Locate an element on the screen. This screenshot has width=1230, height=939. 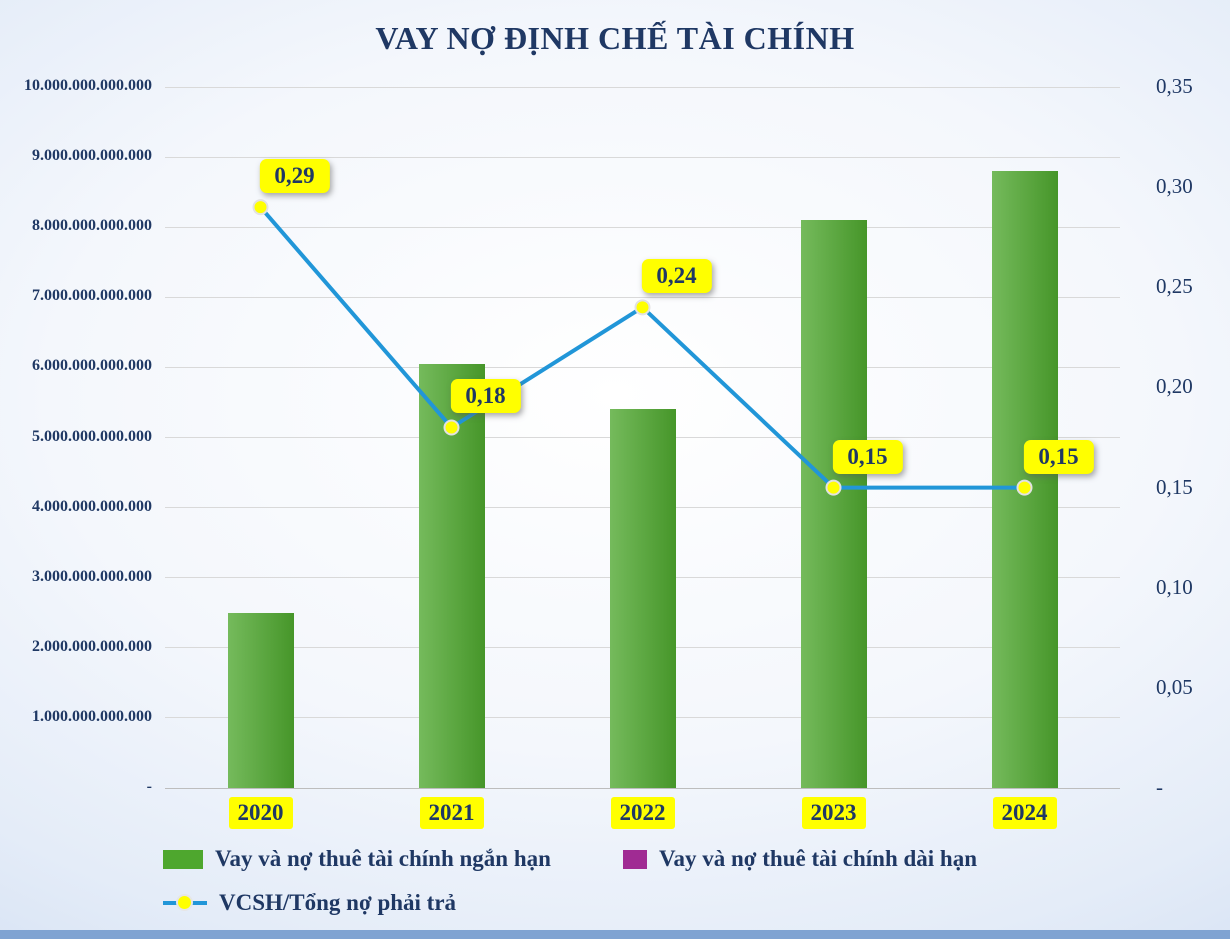
left-axis-tick-label: 8.000.000.000.000 is located at coordinates (92, 226).